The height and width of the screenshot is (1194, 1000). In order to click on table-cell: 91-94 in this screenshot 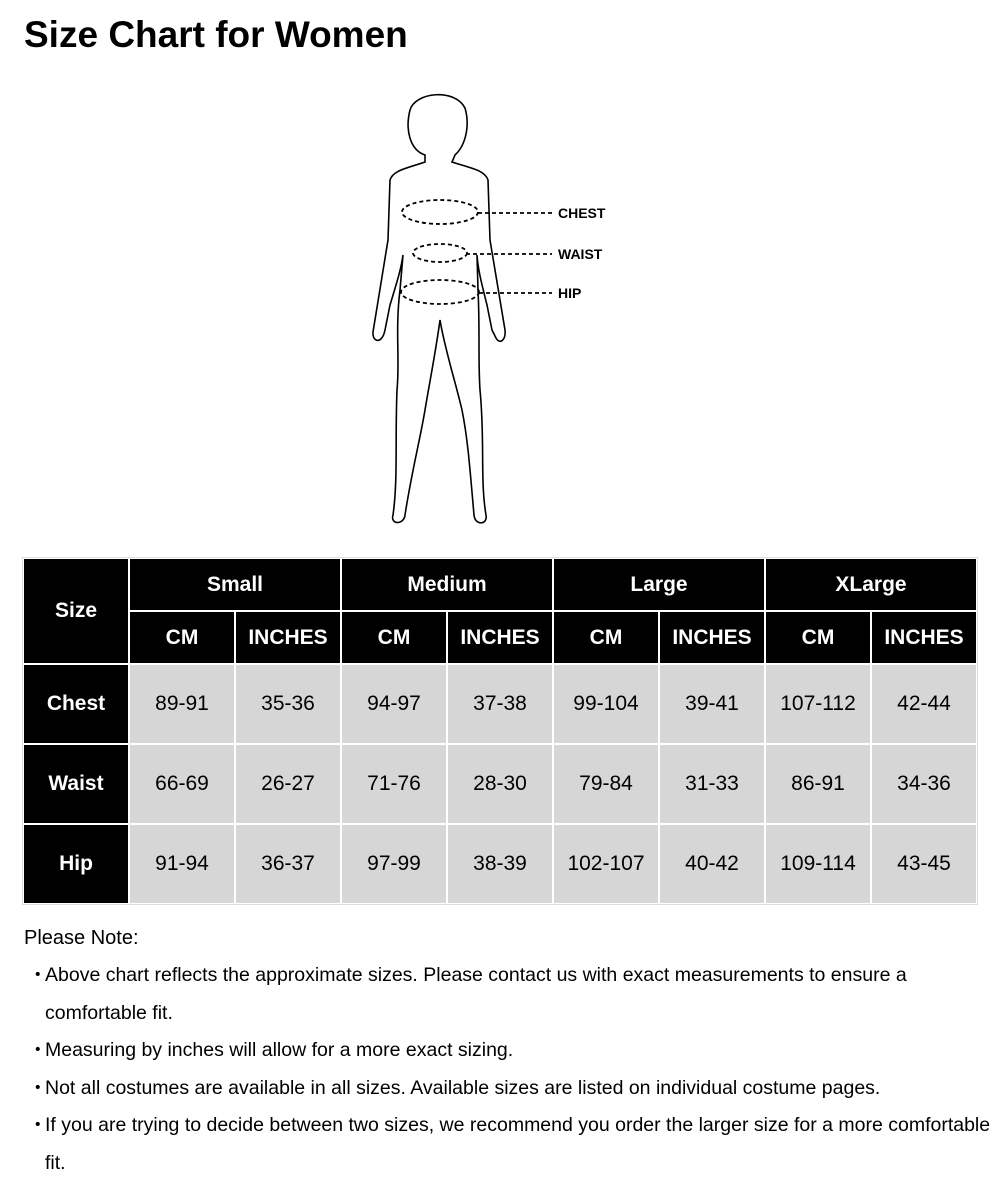, I will do `click(182, 864)`.